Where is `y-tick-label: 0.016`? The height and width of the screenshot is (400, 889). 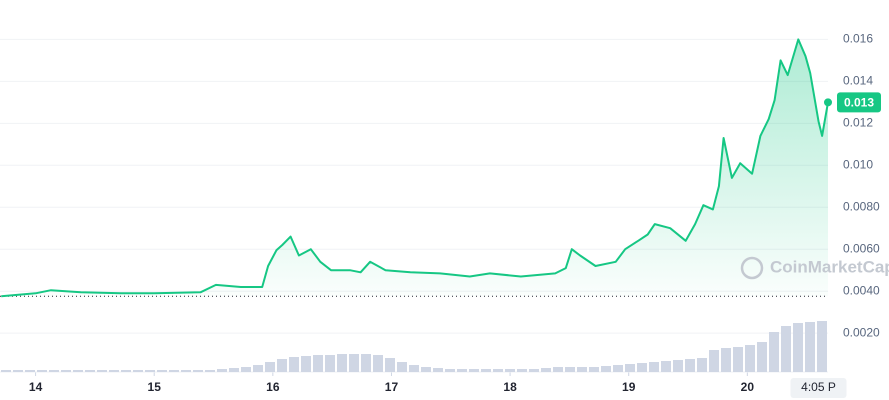
y-tick-label: 0.016 is located at coordinates (858, 39).